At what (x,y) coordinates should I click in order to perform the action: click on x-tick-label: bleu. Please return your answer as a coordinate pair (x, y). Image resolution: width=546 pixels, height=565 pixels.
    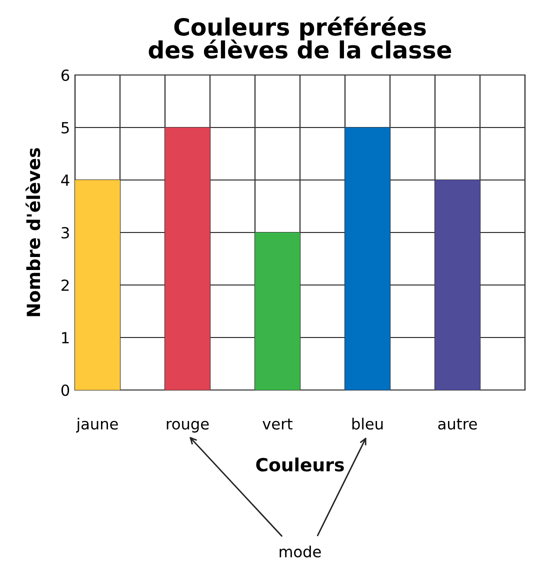
    Looking at the image, I should click on (367, 424).